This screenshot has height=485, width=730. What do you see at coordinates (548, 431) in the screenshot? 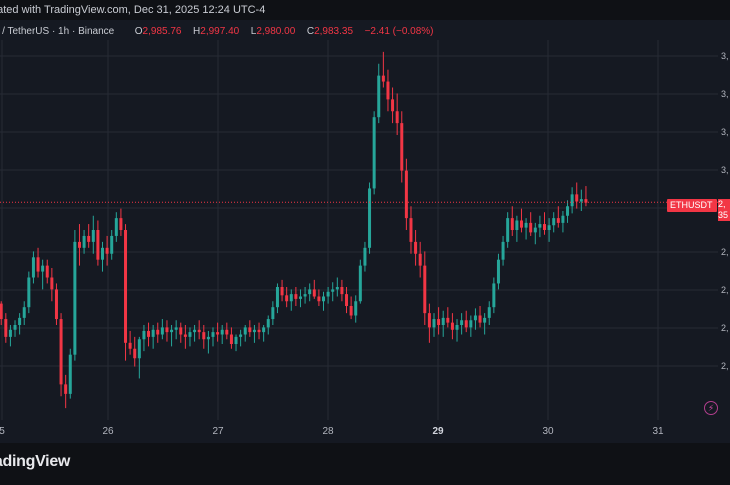
I see `x-tick-label: 30` at bounding box center [548, 431].